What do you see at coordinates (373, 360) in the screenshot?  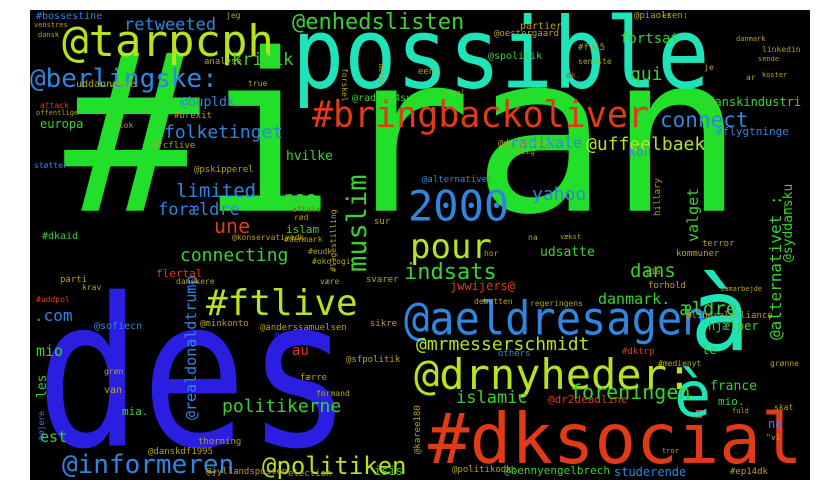 I see `word: @sfpolitik` at bounding box center [373, 360].